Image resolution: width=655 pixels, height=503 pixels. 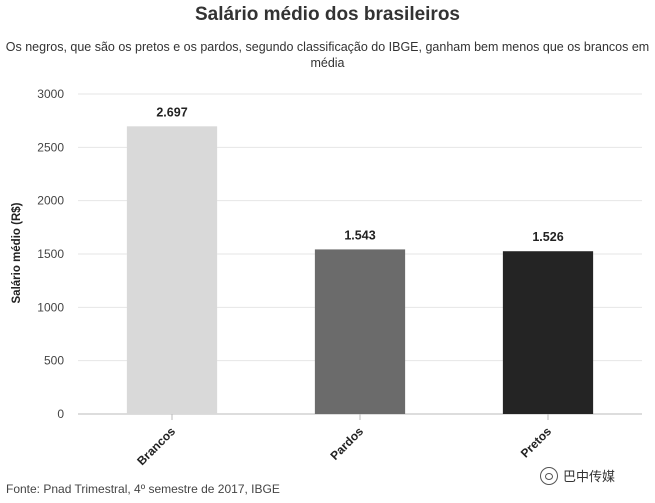 I want to click on data-label: 2.697, so click(x=171, y=112).